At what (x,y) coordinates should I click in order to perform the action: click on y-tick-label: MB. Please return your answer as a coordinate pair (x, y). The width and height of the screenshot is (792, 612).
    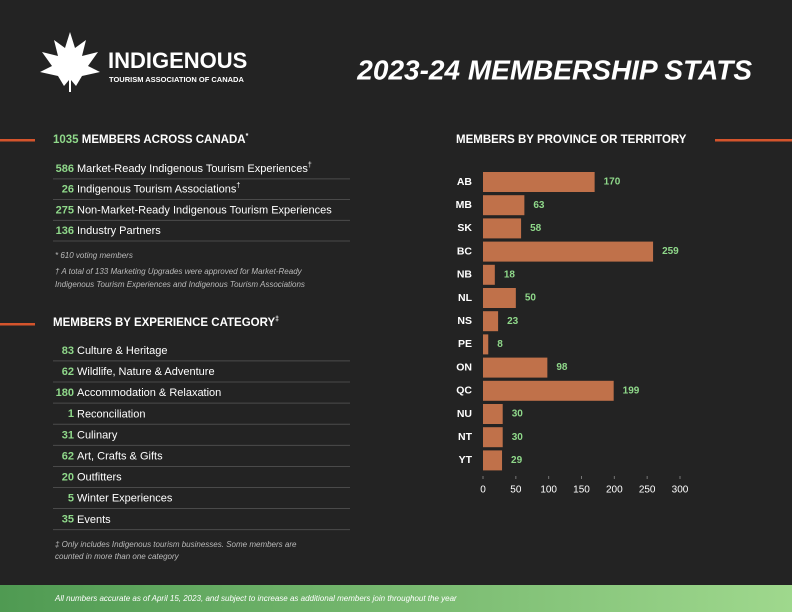
    Looking at the image, I should click on (464, 205).